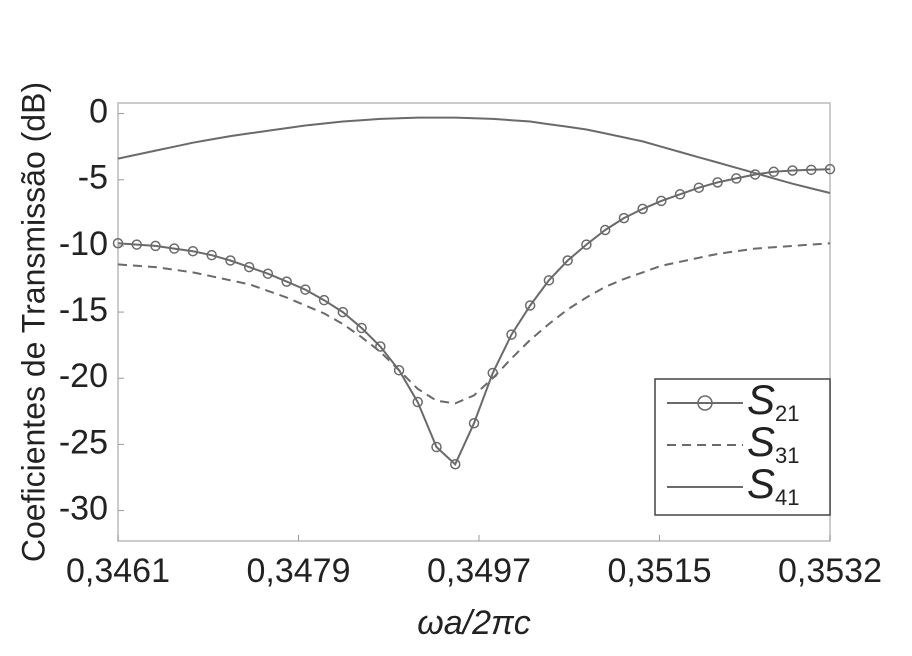  Describe the element at coordinates (705, 403) in the screenshot. I see `legend-marker` at that location.